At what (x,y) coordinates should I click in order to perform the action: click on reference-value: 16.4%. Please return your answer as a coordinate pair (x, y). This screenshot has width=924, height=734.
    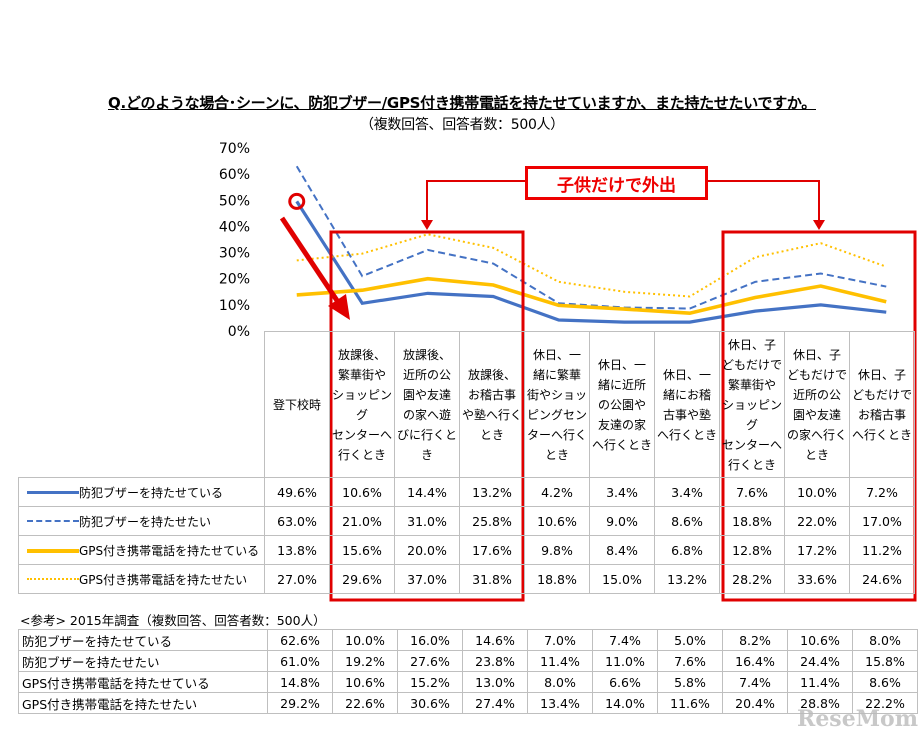
    Looking at the image, I should click on (755, 661).